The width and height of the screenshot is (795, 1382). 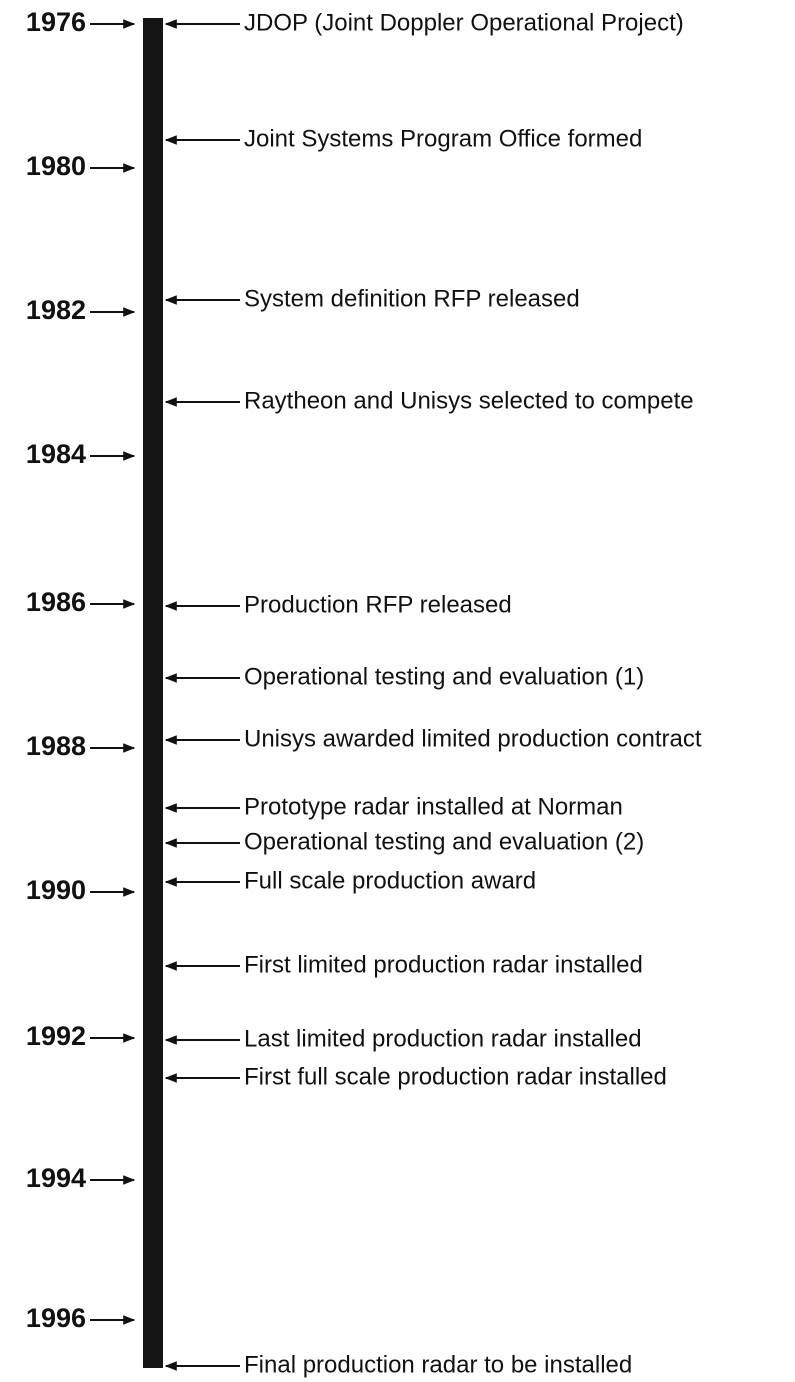 I want to click on year-label: 1984, so click(x=56, y=454).